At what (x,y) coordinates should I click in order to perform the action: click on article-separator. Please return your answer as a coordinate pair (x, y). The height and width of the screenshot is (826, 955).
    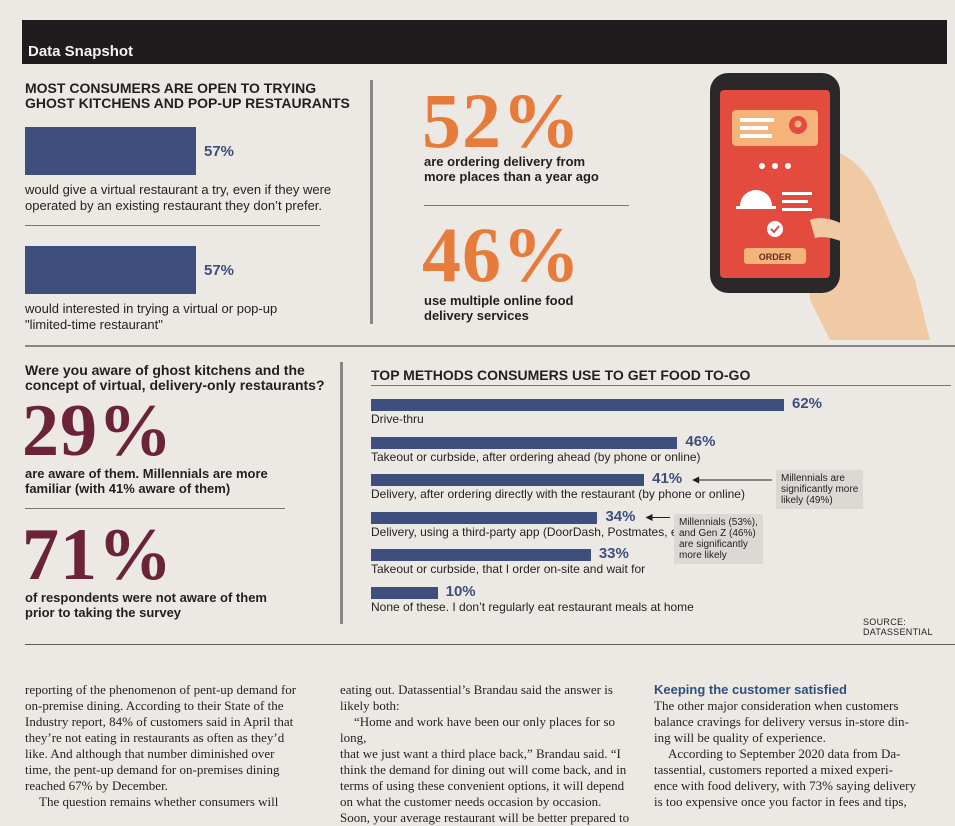
    Looking at the image, I should click on (490, 644).